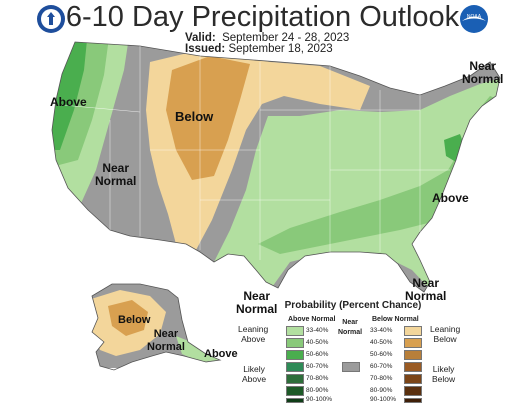  Describe the element at coordinates (194, 116) in the screenshot. I see `label-north-below: Below` at that location.